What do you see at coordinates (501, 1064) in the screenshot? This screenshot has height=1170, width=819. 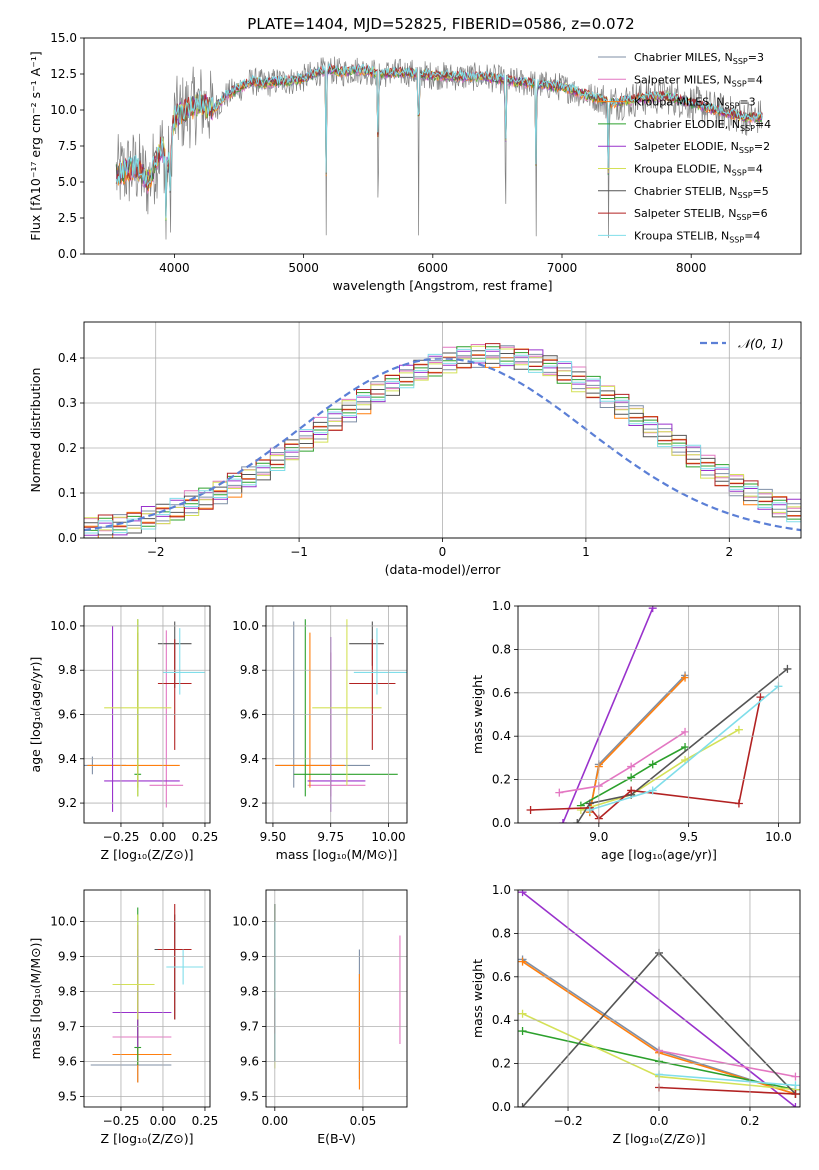 I see `y-tick-label: 0.2` at bounding box center [501, 1064].